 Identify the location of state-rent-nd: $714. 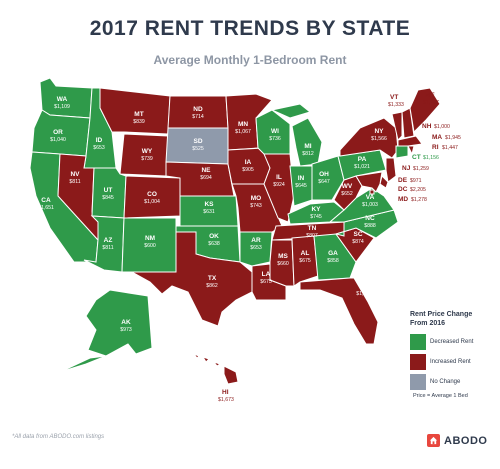
(198, 117).